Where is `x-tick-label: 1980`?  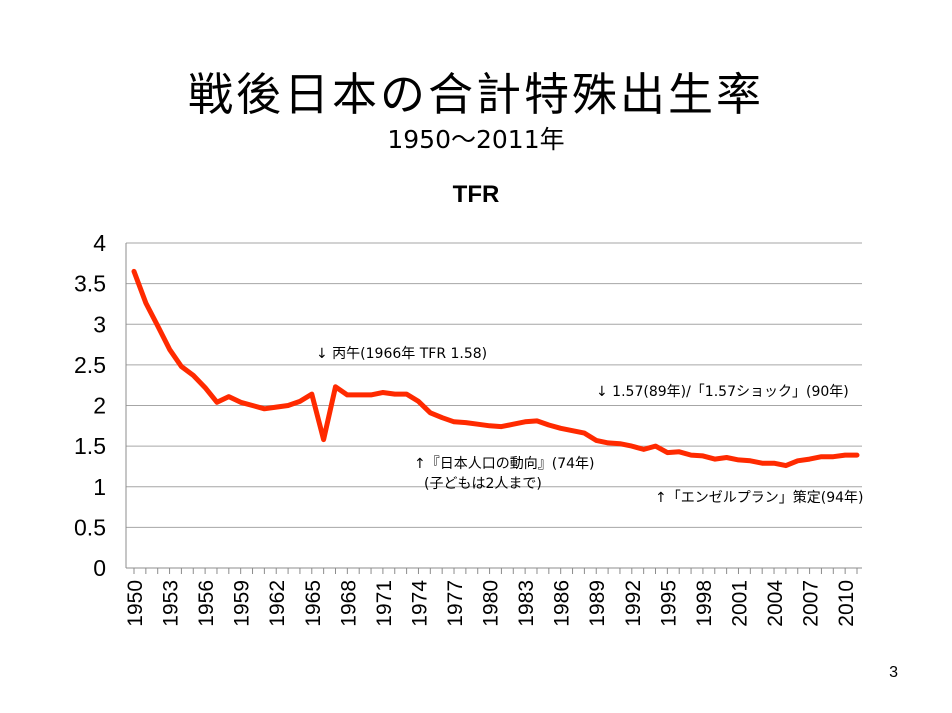 x-tick-label: 1980 is located at coordinates (491, 603).